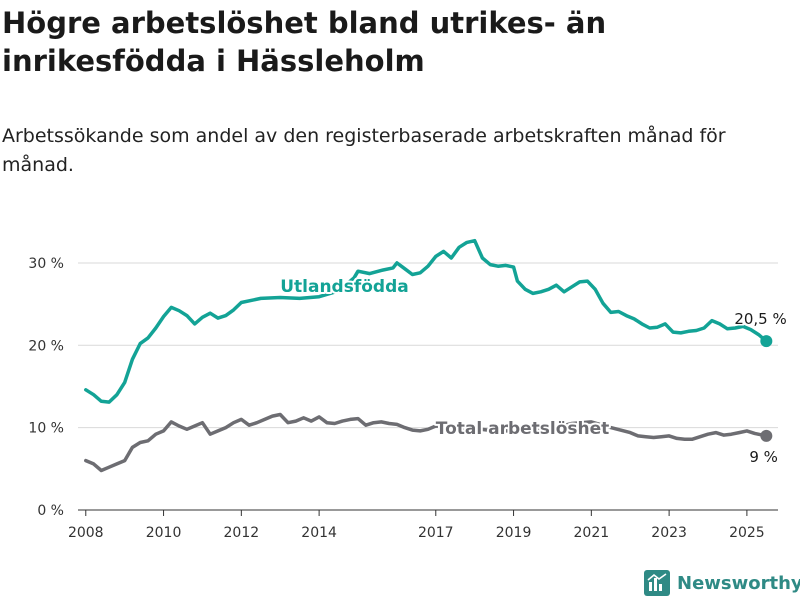 The height and width of the screenshot is (600, 800). Describe the element at coordinates (319, 533) in the screenshot. I see `x-tick-label: 2014` at that location.